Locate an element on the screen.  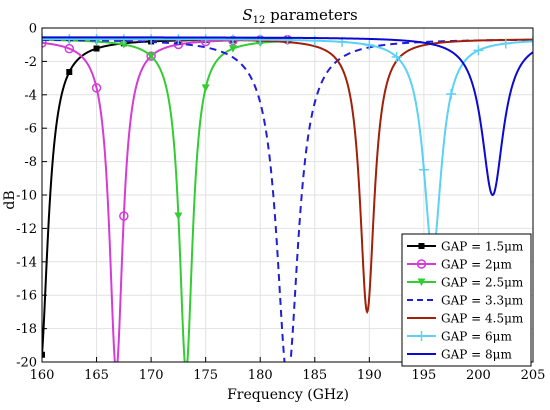
y-axis-ticks: 0 -2 -4 -6 -8 -10 -12 -14 -16 -18 -20 is located at coordinates (31, 196).